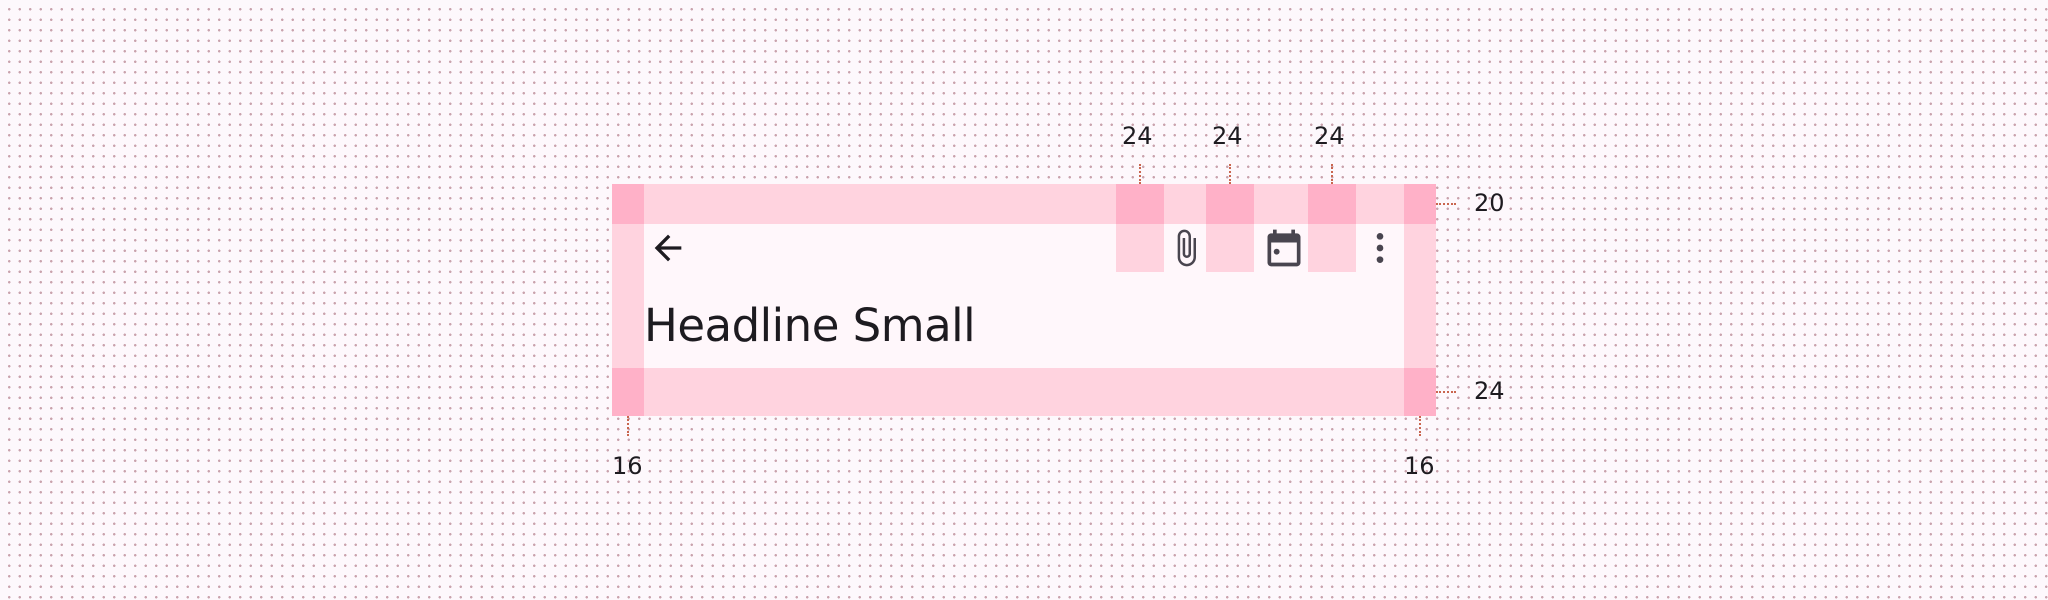 Image resolution: width=2048 pixels, height=600 pixels. I want to click on arrow-back-icon, so click(668, 248).